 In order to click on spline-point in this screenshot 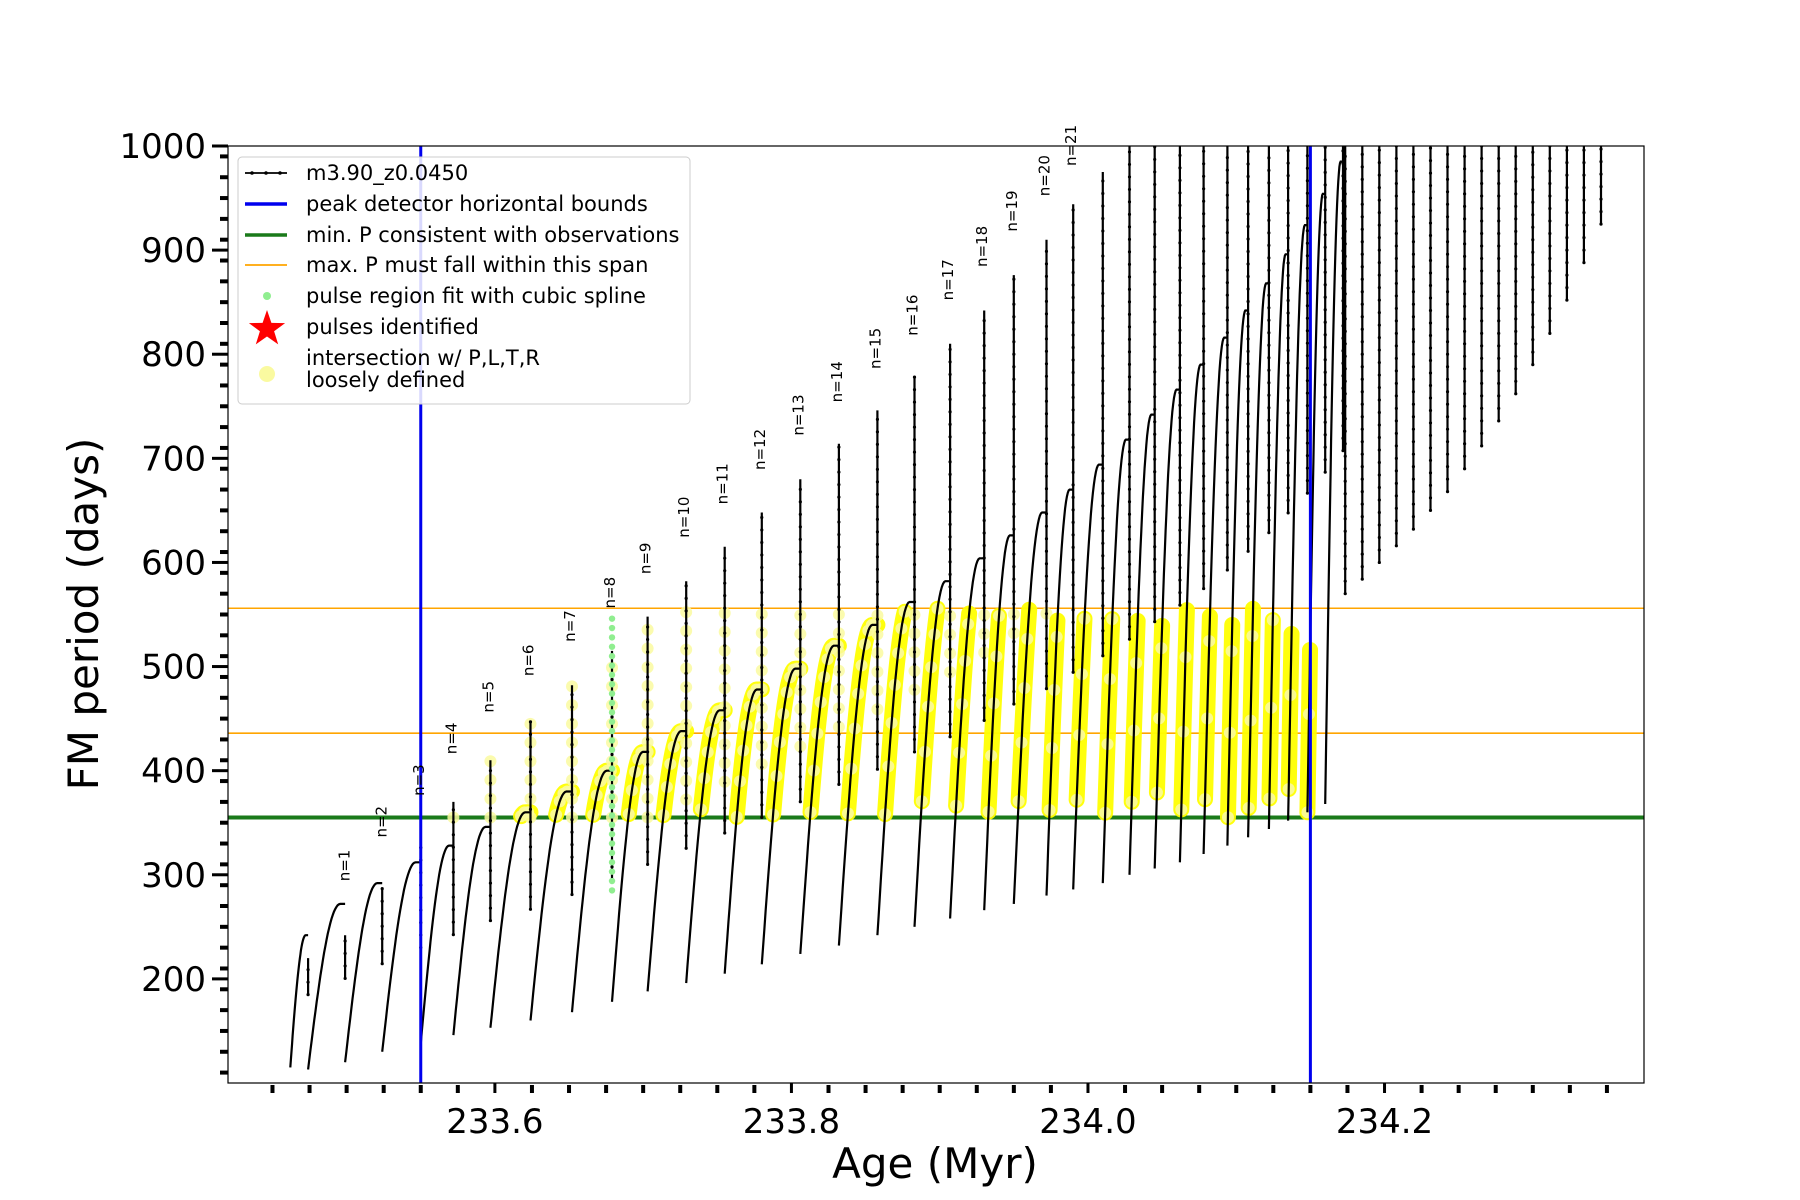, I will do `click(612, 768)`.